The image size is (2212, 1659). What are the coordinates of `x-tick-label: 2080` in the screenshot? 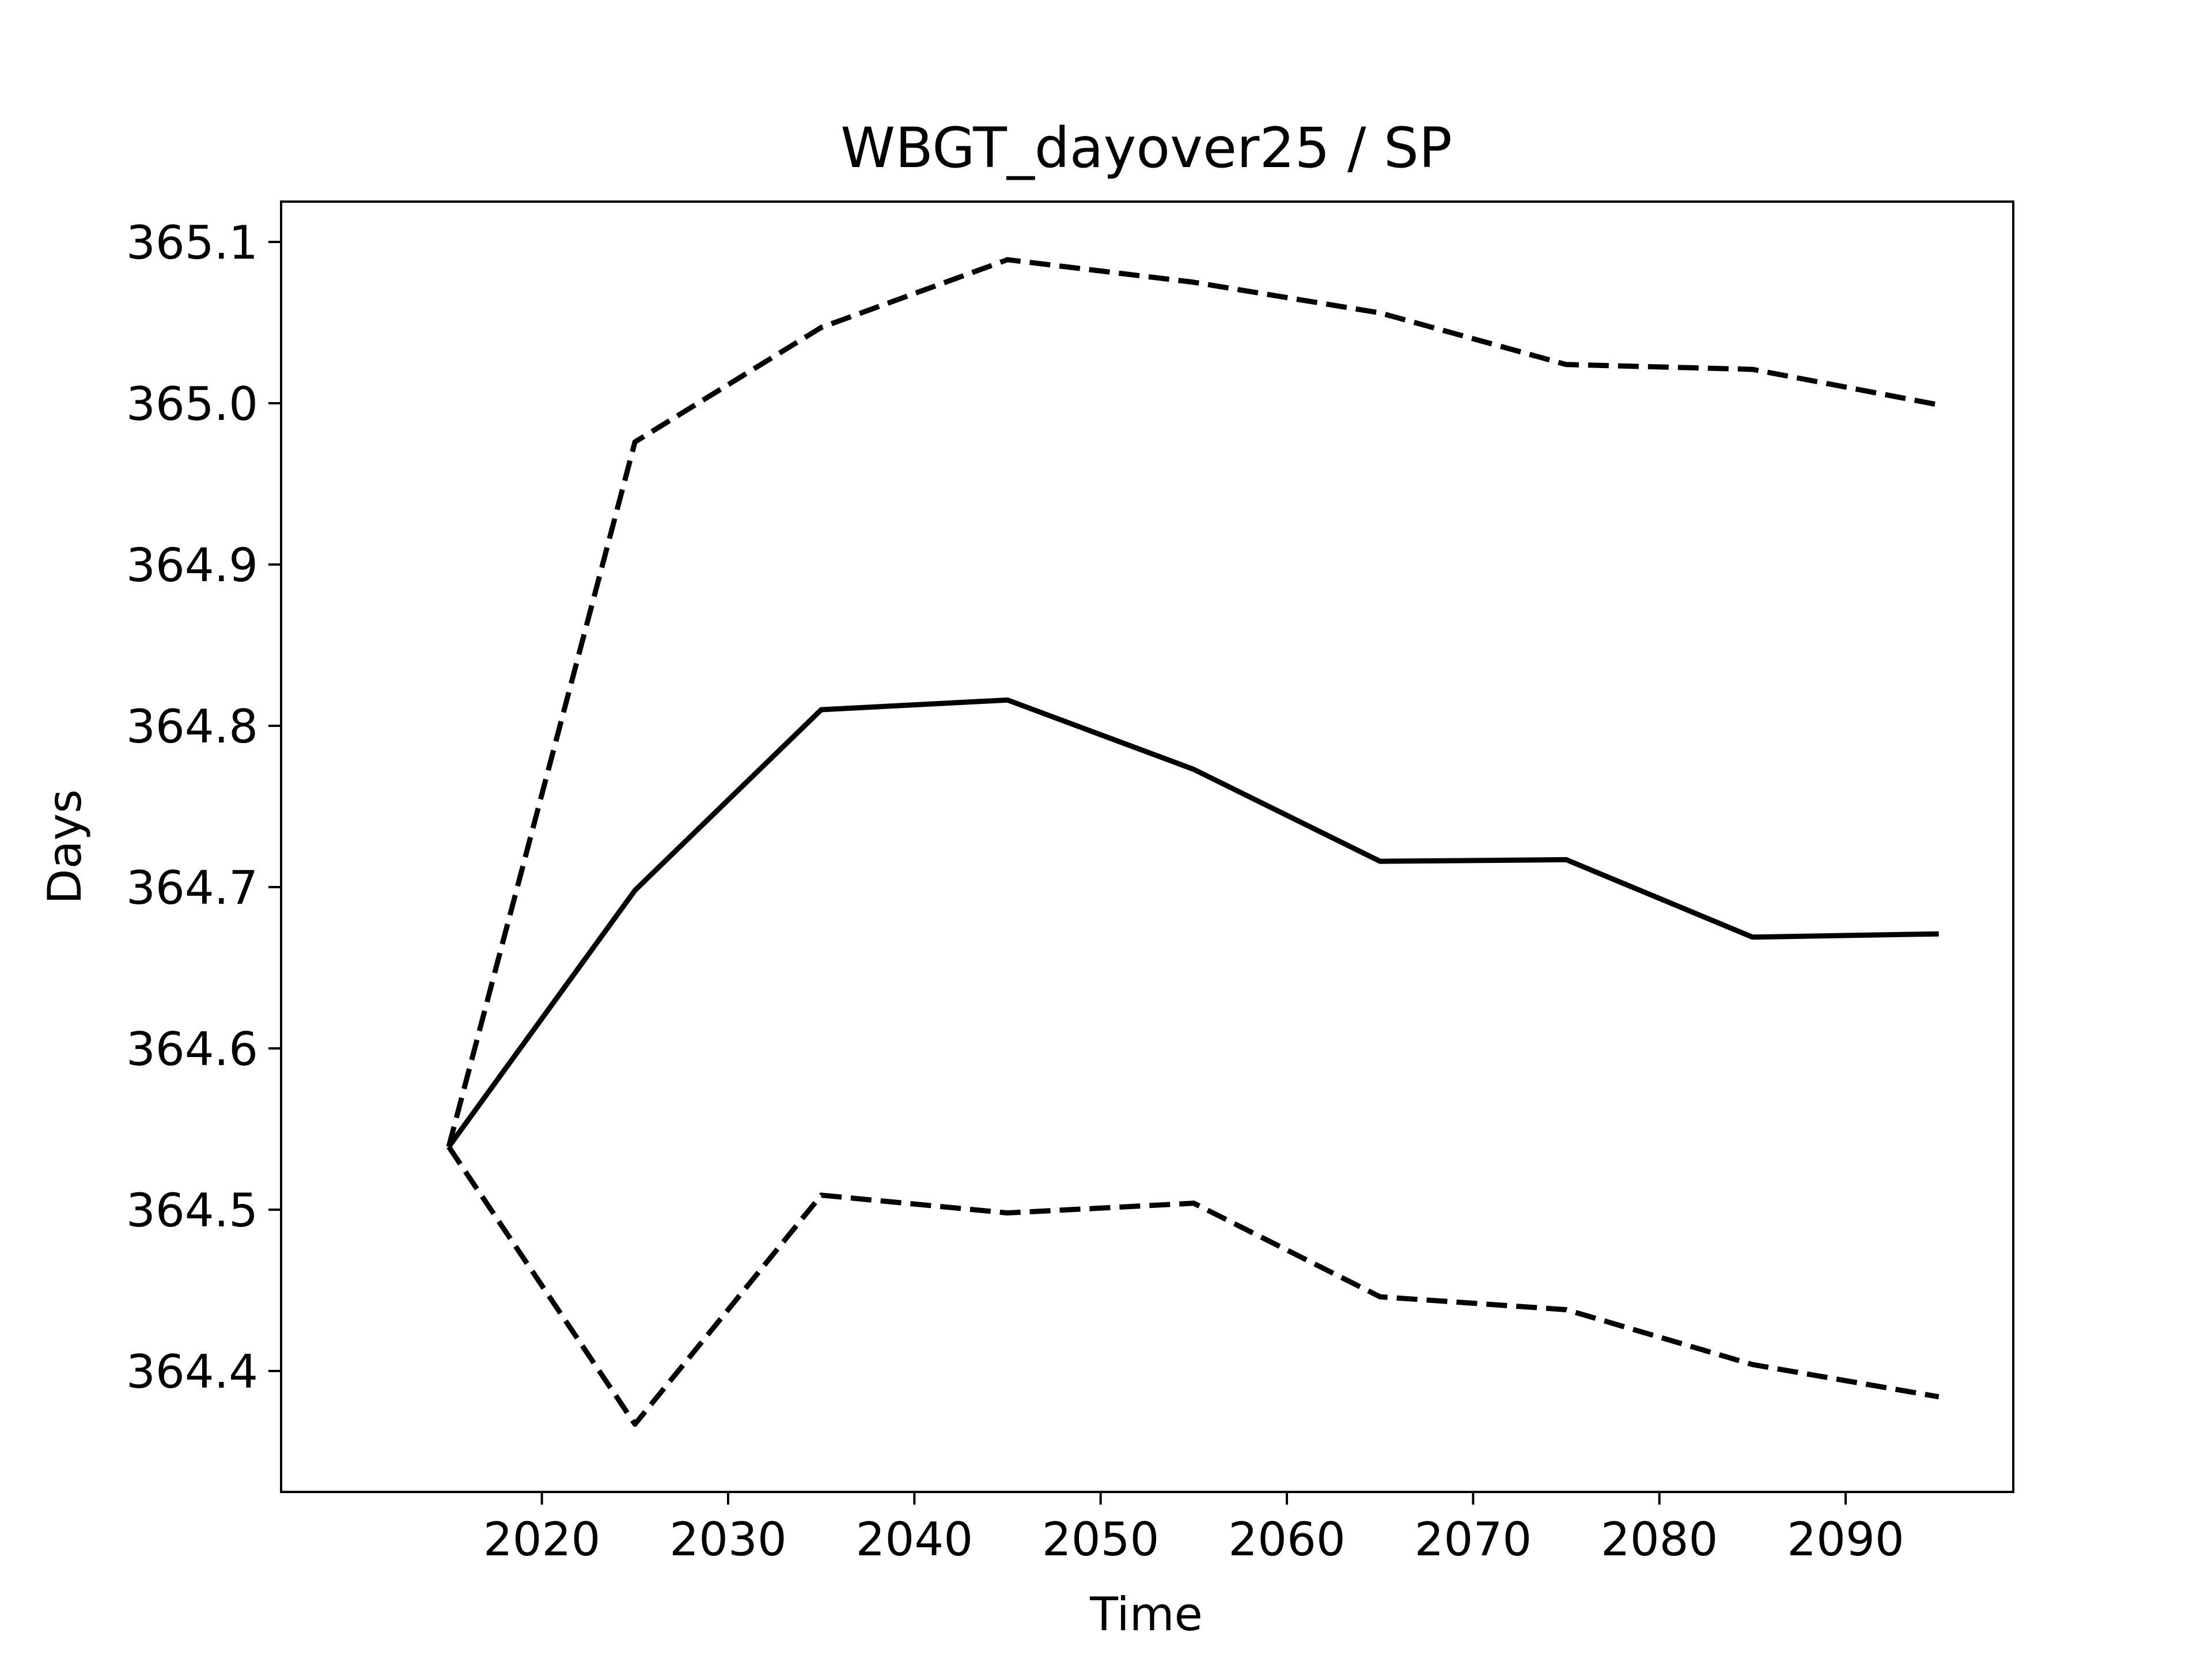 It's located at (1659, 1539).